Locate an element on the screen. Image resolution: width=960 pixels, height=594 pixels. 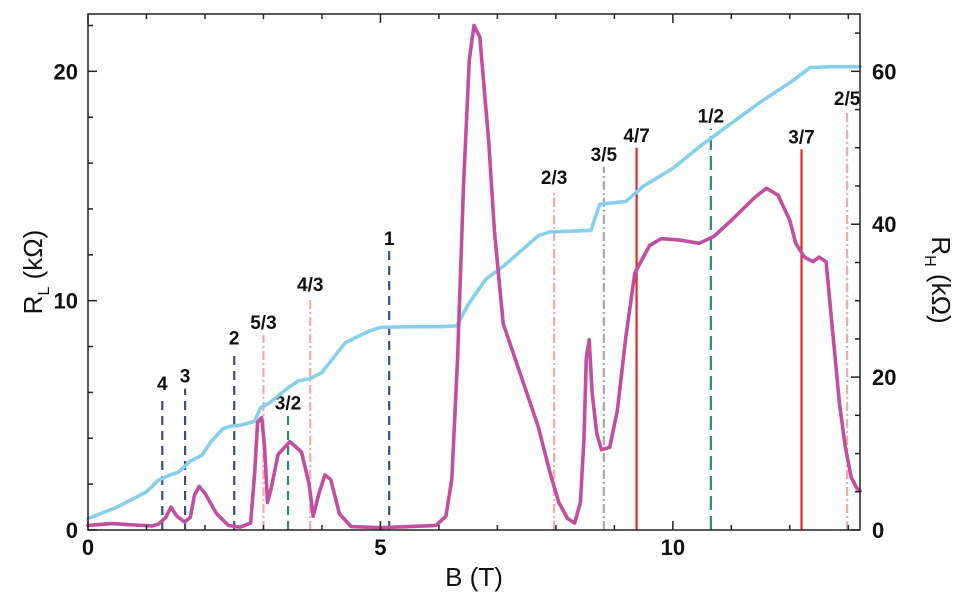
x-axis-title: B (T) is located at coordinates (474, 577).